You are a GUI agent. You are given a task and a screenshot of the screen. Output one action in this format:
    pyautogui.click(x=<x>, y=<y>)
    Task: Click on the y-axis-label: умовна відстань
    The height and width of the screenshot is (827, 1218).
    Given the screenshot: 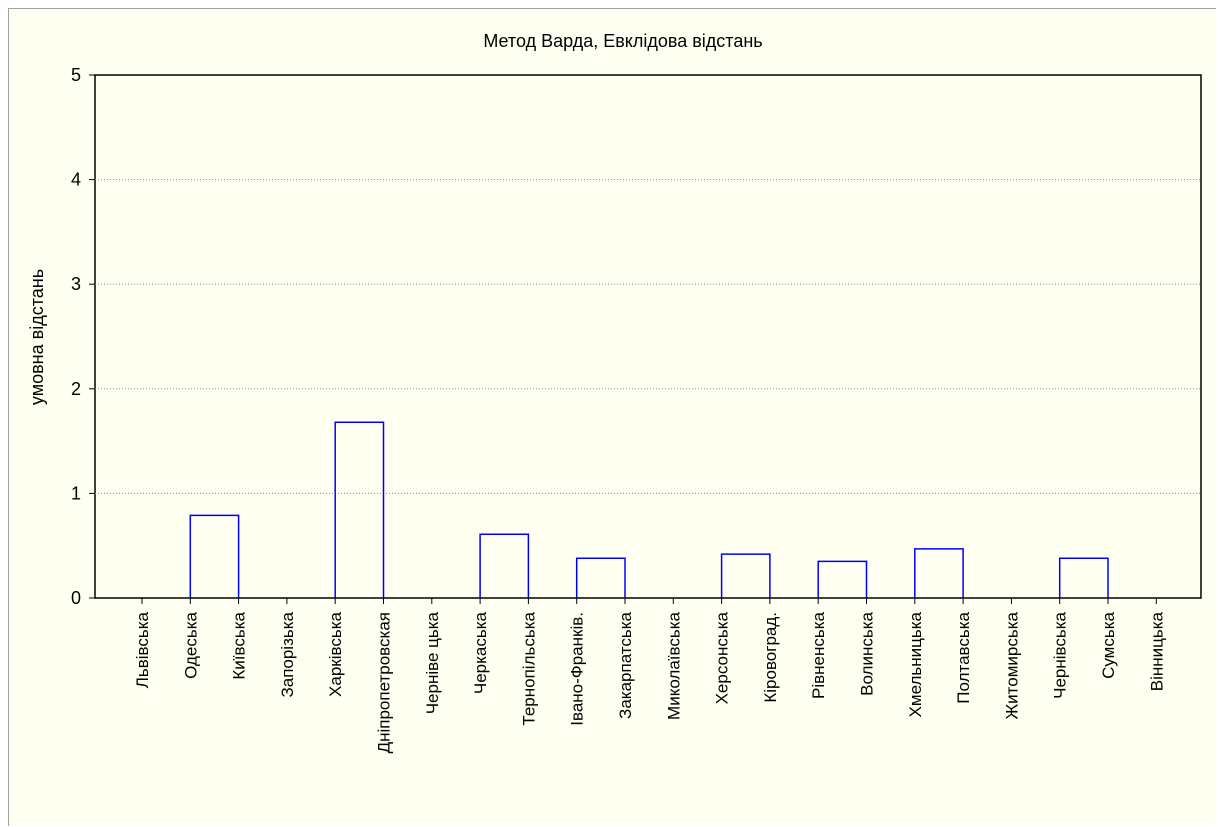 What is the action you would take?
    pyautogui.click(x=37, y=337)
    